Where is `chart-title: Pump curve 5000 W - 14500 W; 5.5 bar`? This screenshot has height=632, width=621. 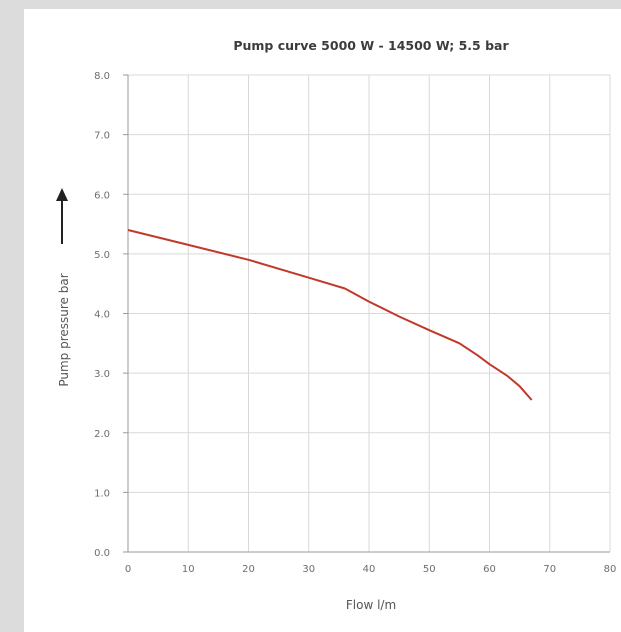
chart-title: Pump curve 5000 W - 14500 W; 5.5 bar is located at coordinates (371, 45).